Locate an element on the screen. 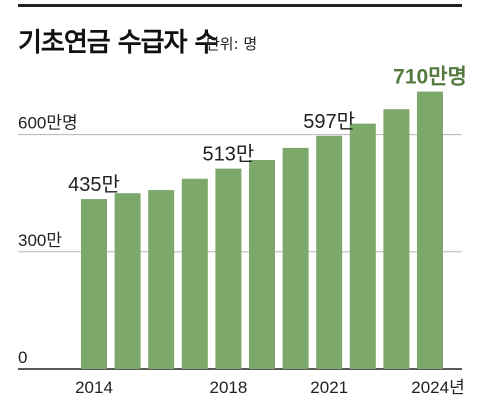  bar-2015 is located at coordinates (127, 281).